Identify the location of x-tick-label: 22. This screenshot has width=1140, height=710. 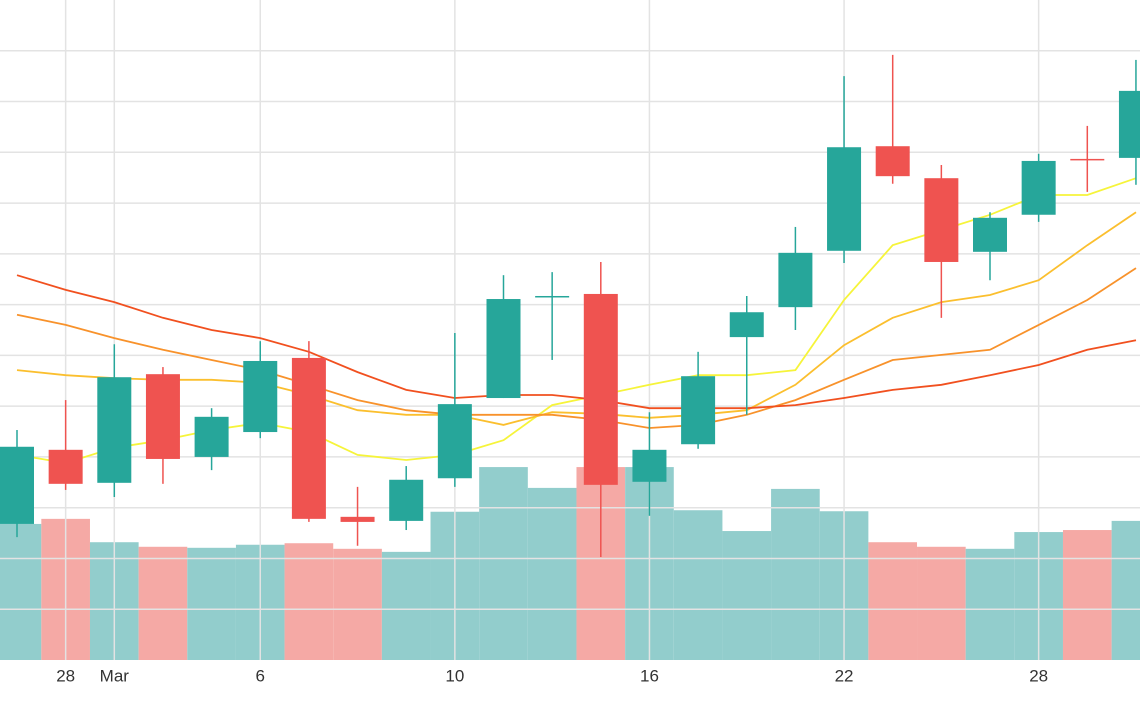
(844, 675).